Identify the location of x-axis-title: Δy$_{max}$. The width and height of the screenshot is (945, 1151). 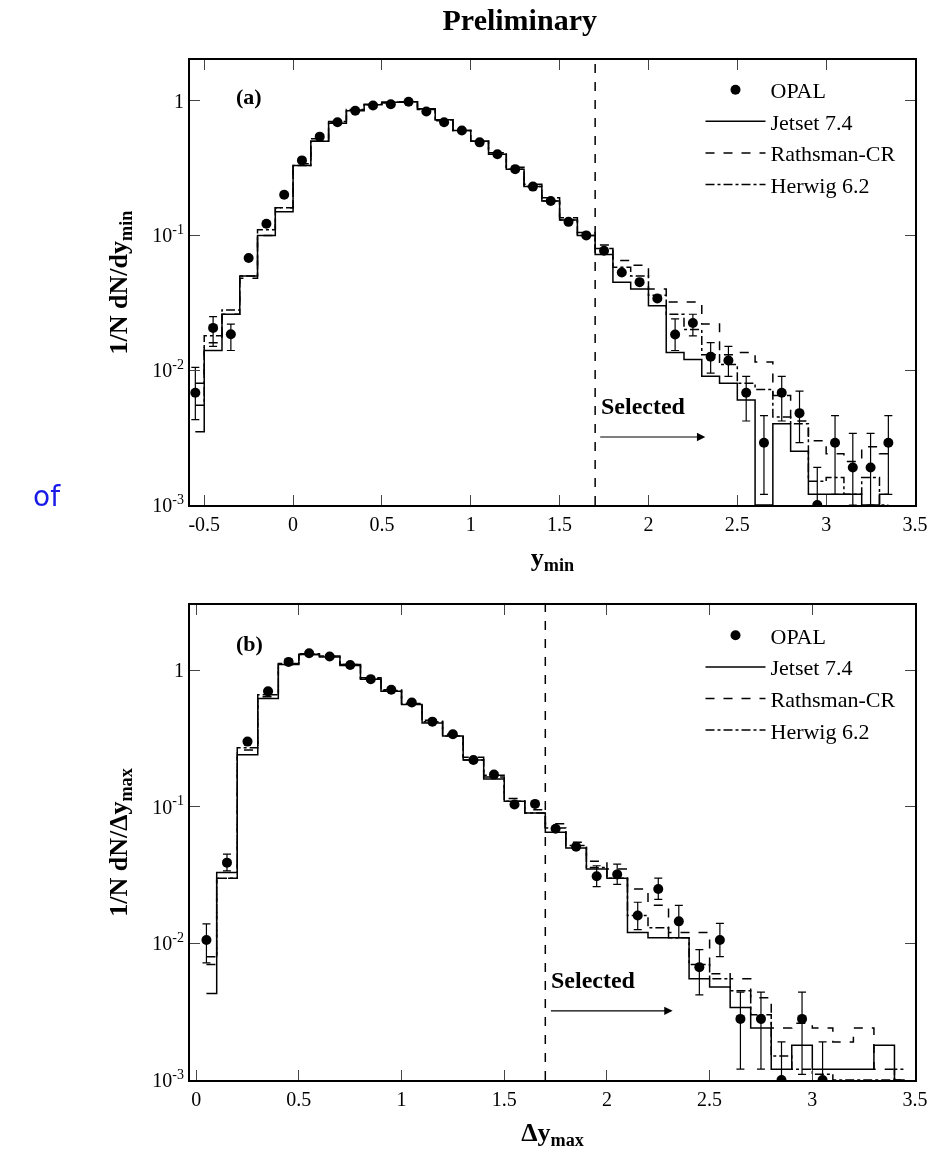
(552, 1133).